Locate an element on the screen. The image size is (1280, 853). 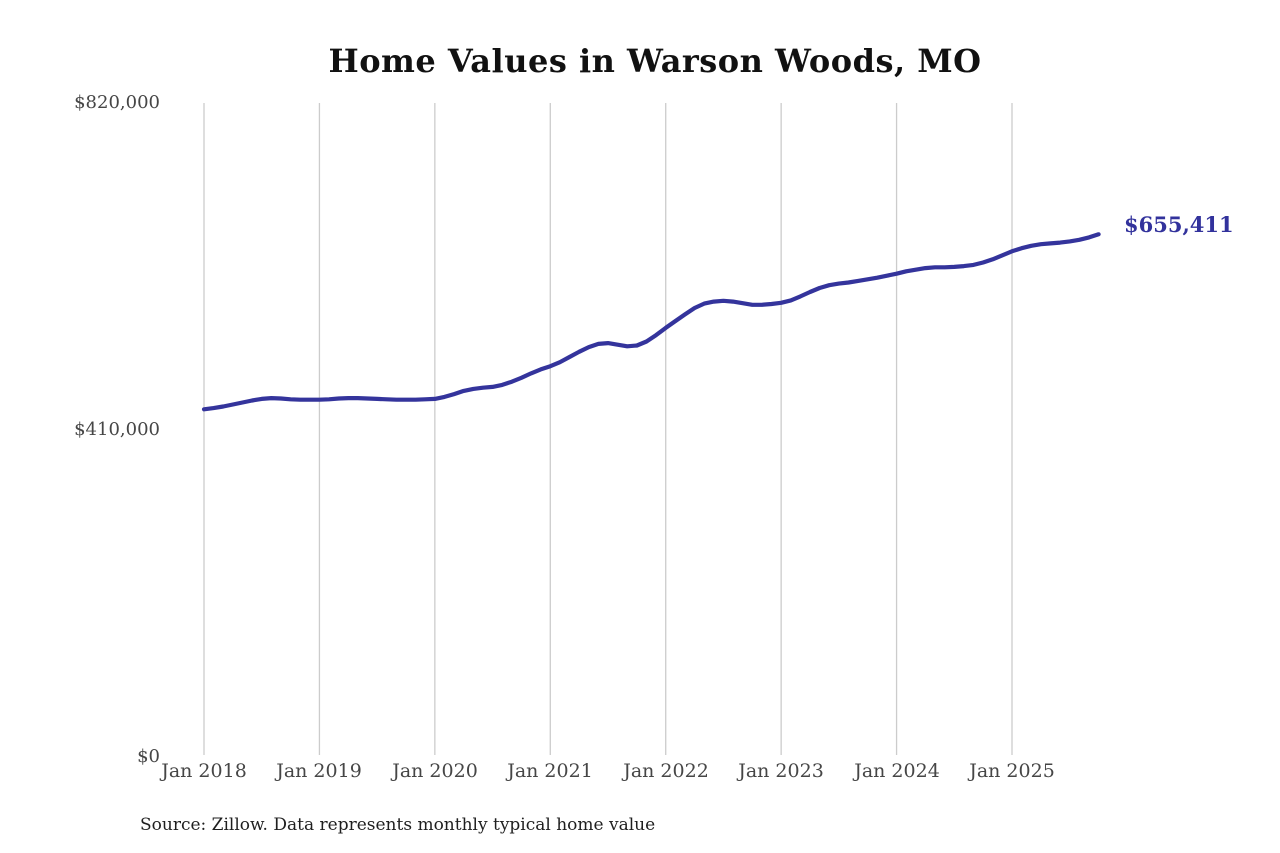
home-value-line is located at coordinates (651, 322).